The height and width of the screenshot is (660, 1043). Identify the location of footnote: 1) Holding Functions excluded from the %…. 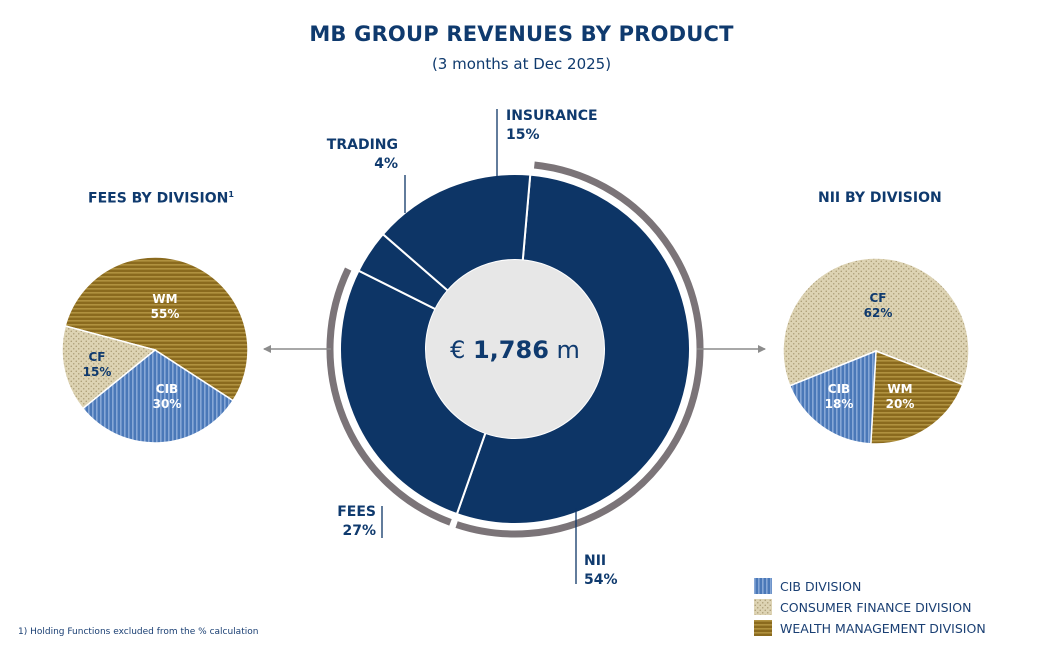
(138, 632).